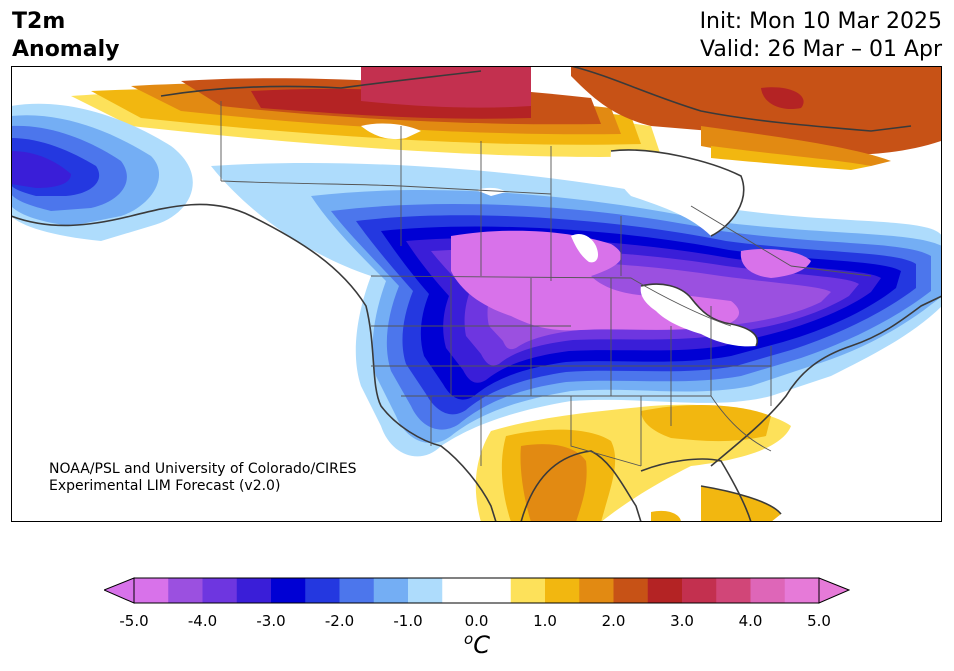  Describe the element at coordinates (821, 49) in the screenshot. I see `valid-period: Valid: 26 Mar – 01 Apr` at that location.